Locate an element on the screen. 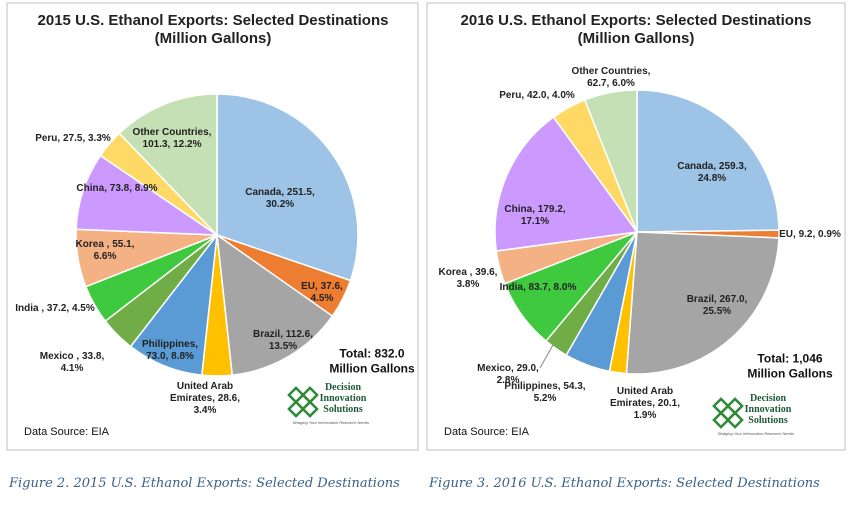 This screenshot has width=849, height=507. data-label: Korea , 55.1, 6.6% is located at coordinates (105, 250).